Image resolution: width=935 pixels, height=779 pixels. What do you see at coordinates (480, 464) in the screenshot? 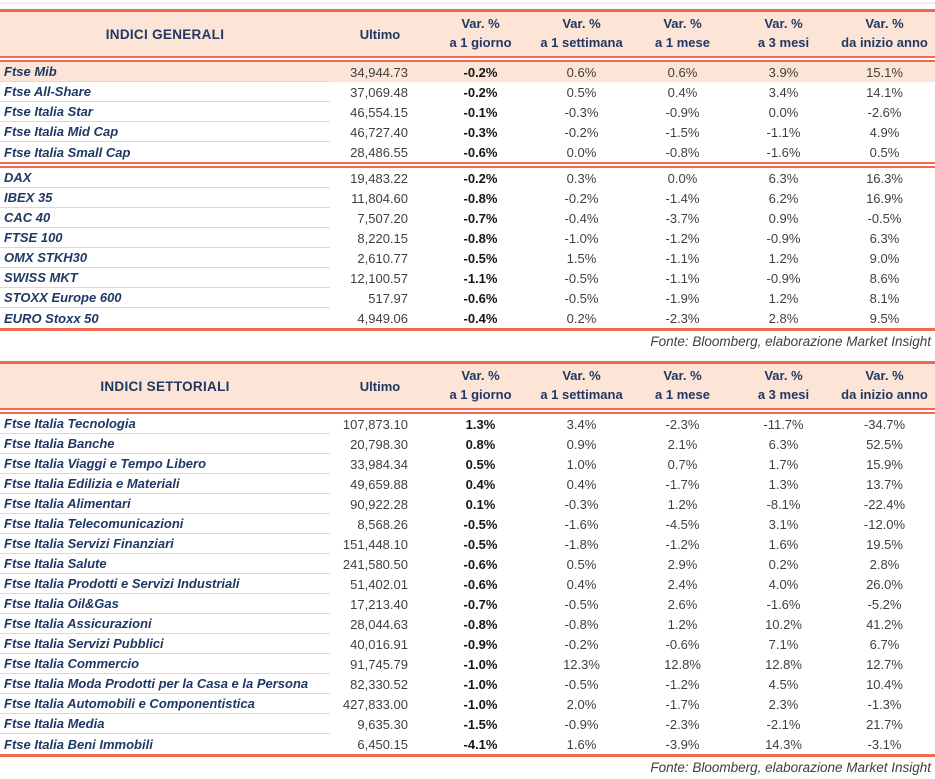
I see `var-value: 0.5%` at bounding box center [480, 464].